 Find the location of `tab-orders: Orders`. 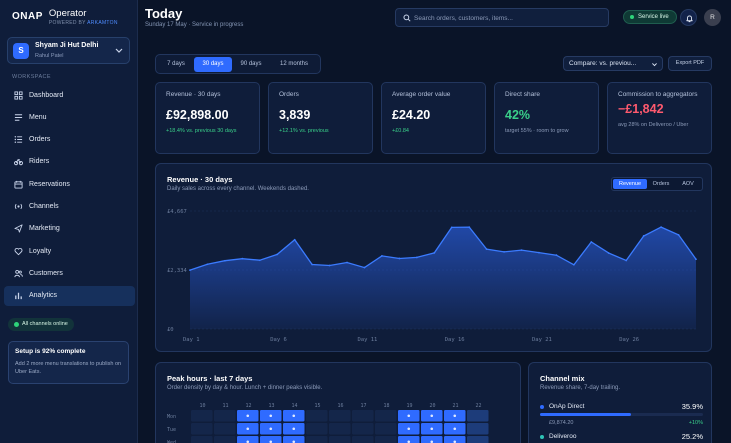

tab-orders: Orders is located at coordinates (661, 184).